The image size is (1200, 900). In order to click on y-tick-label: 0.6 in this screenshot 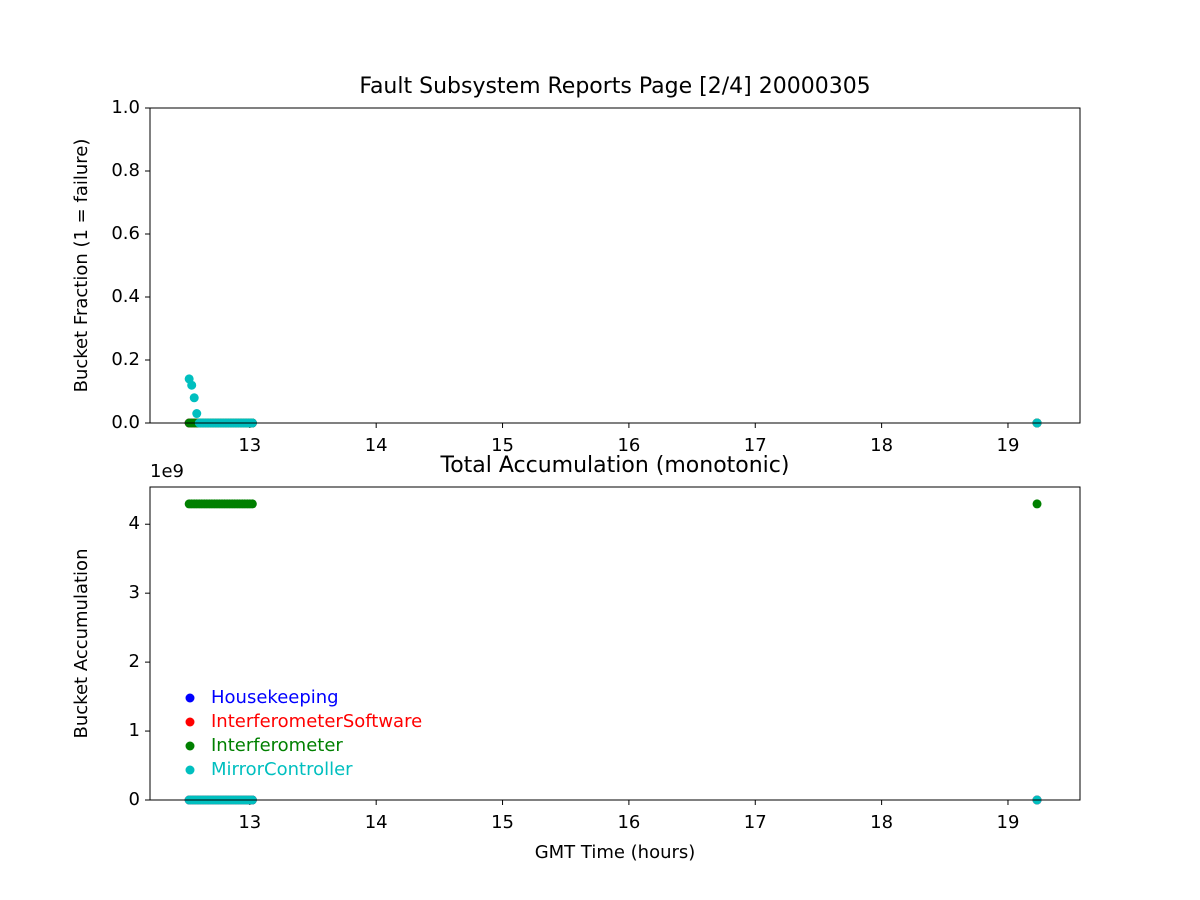, I will do `click(125, 233)`.